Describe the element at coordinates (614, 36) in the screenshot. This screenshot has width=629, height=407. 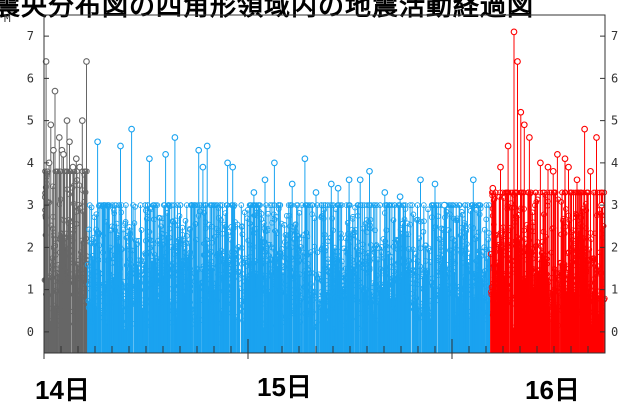
I see `y-tick-label-right: 7` at that location.